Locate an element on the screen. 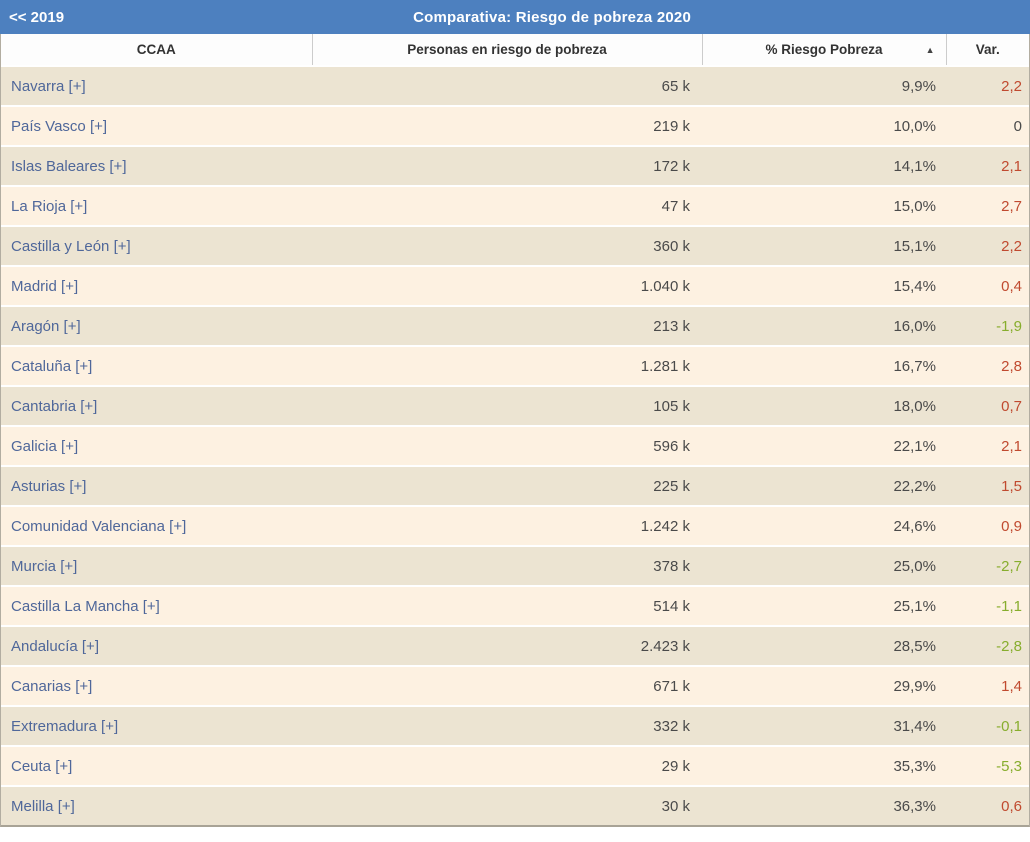 The image size is (1030, 842). region-link: Ceuta [+] is located at coordinates (41, 766).